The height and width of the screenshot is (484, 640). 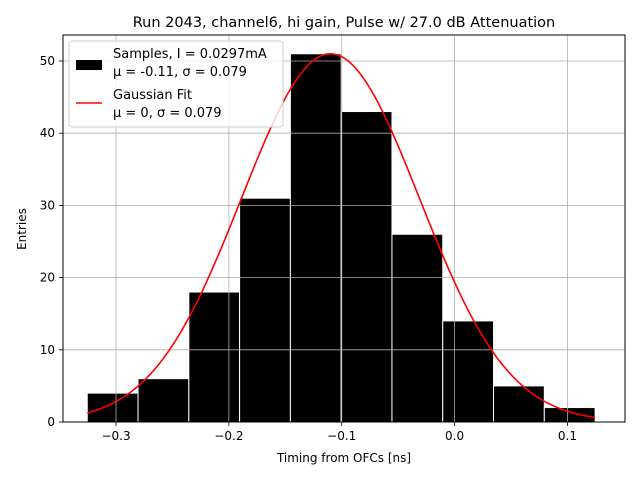 What do you see at coordinates (167, 113) in the screenshot?
I see `legend-fit-stats: μ = 0, σ = 0.079` at bounding box center [167, 113].